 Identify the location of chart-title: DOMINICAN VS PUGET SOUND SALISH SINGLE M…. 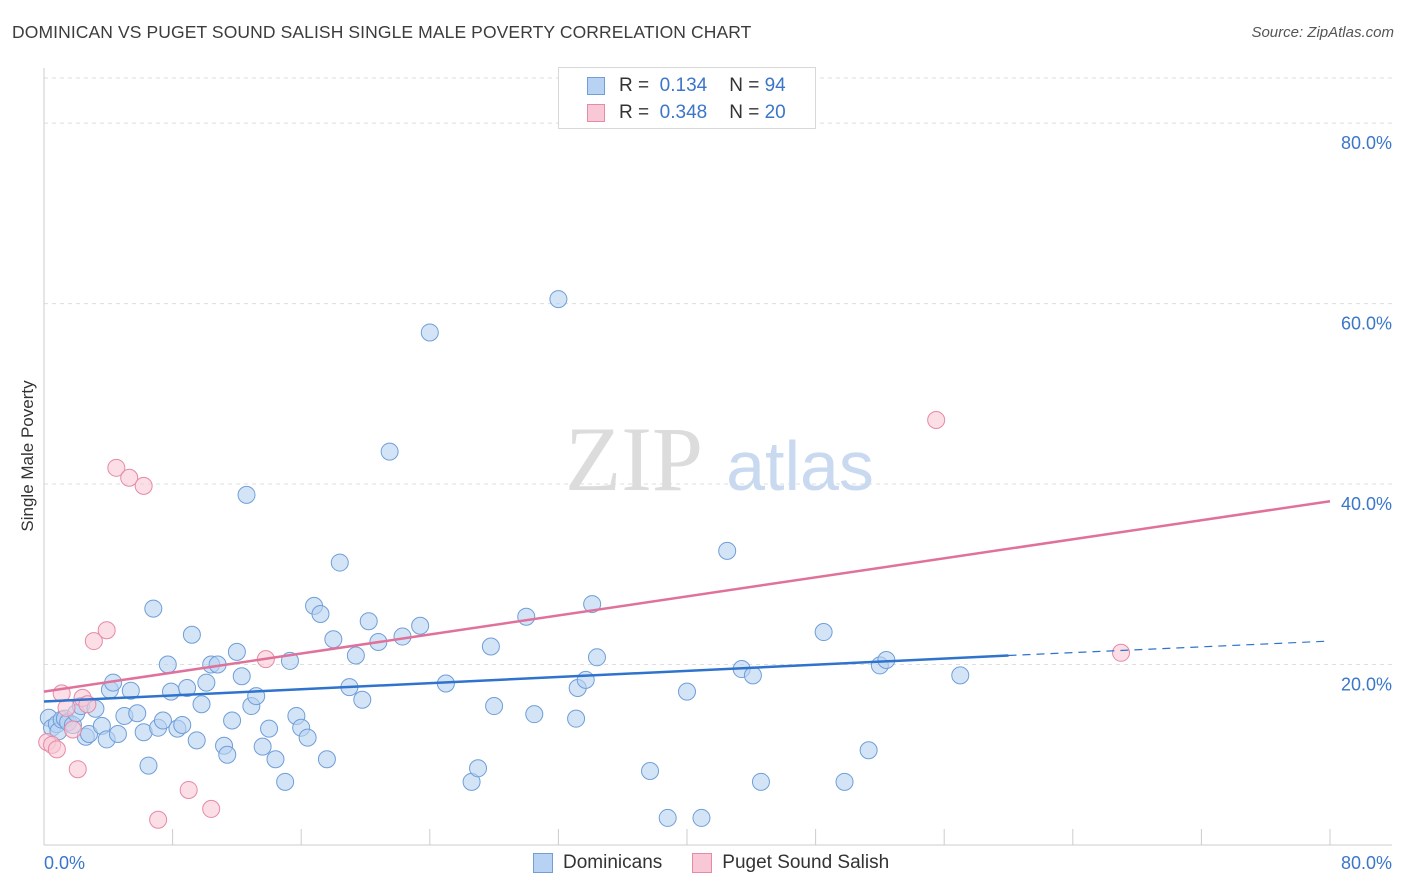
(382, 32).